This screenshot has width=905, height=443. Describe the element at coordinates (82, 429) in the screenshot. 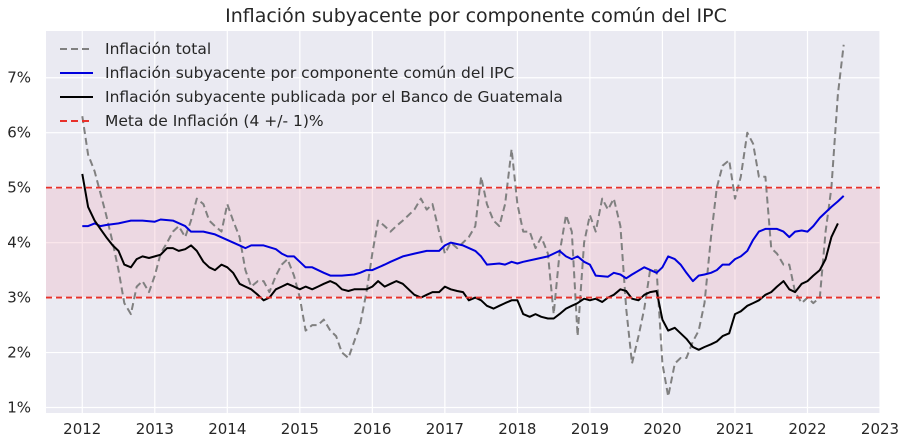

I see `x-tick-label: 2012` at that location.